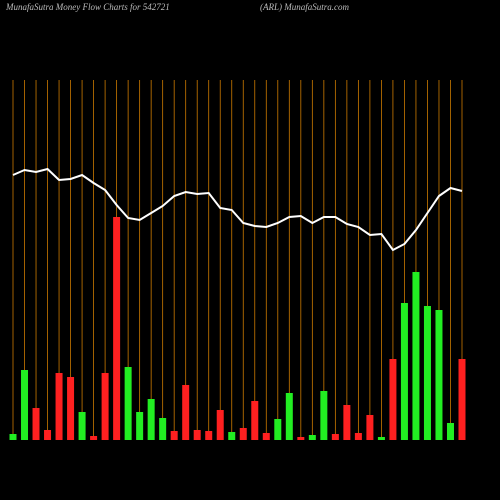 Image resolution: width=500 pixels, height=500 pixels. I want to click on chart-subtitle: (ARL) MunafaSutra.com, so click(304, 7).